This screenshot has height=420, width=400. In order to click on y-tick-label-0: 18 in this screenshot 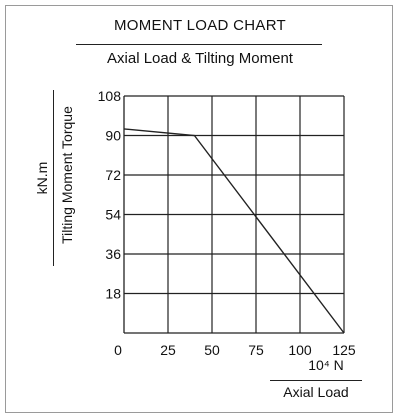, I will do `click(113, 294)`.